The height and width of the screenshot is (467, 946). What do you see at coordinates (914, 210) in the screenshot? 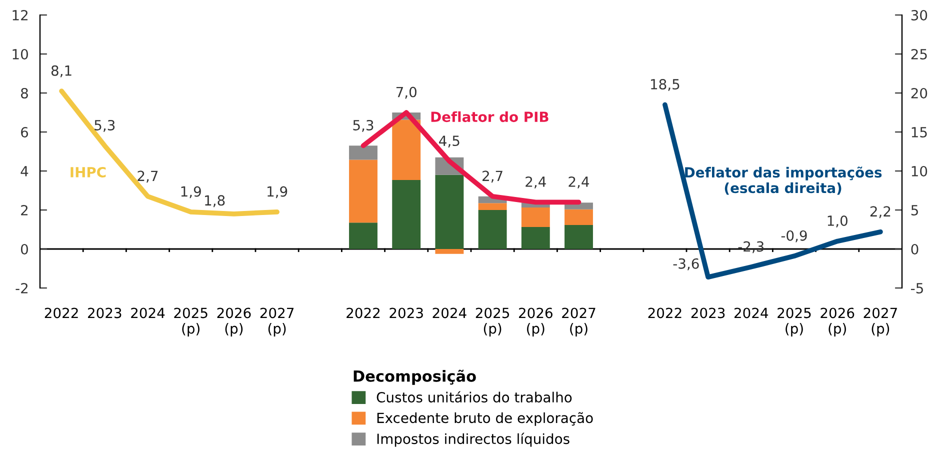
I see `y2-tick-label: 5` at bounding box center [914, 210].